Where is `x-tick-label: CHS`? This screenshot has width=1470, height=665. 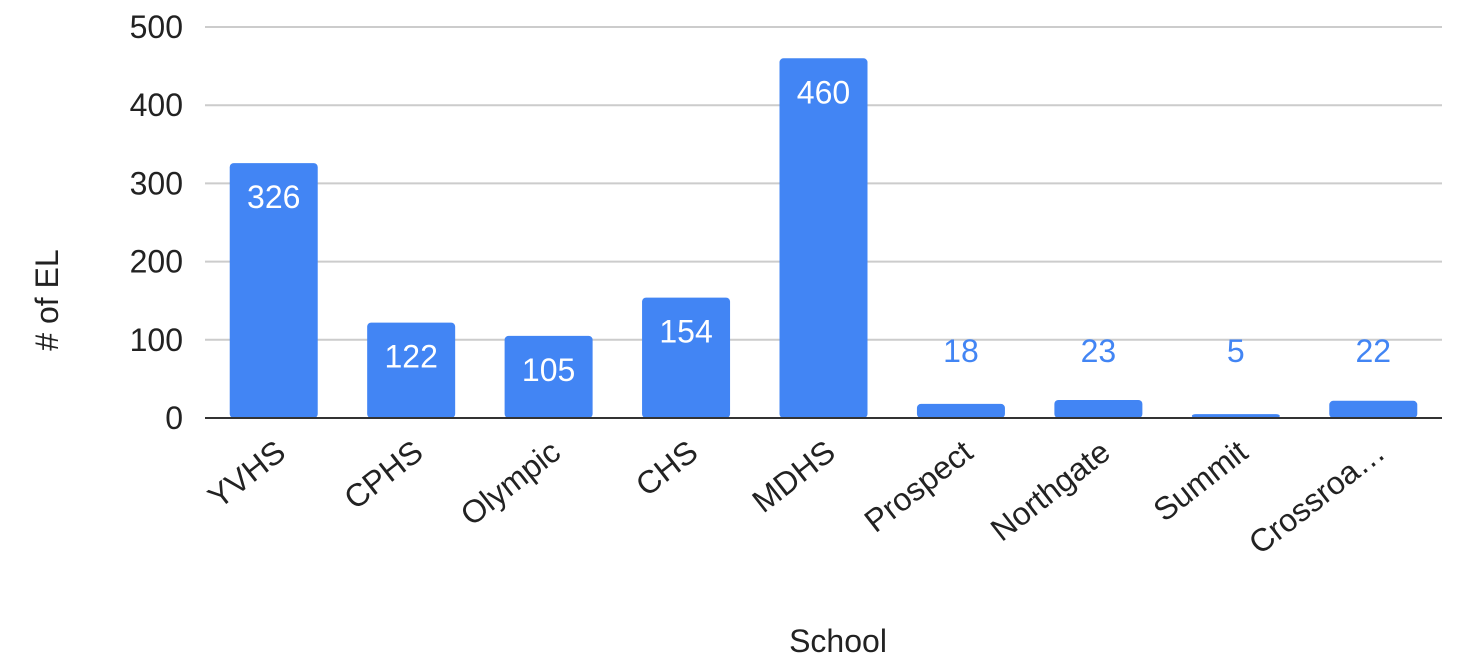 x-tick-label: CHS is located at coordinates (666, 468).